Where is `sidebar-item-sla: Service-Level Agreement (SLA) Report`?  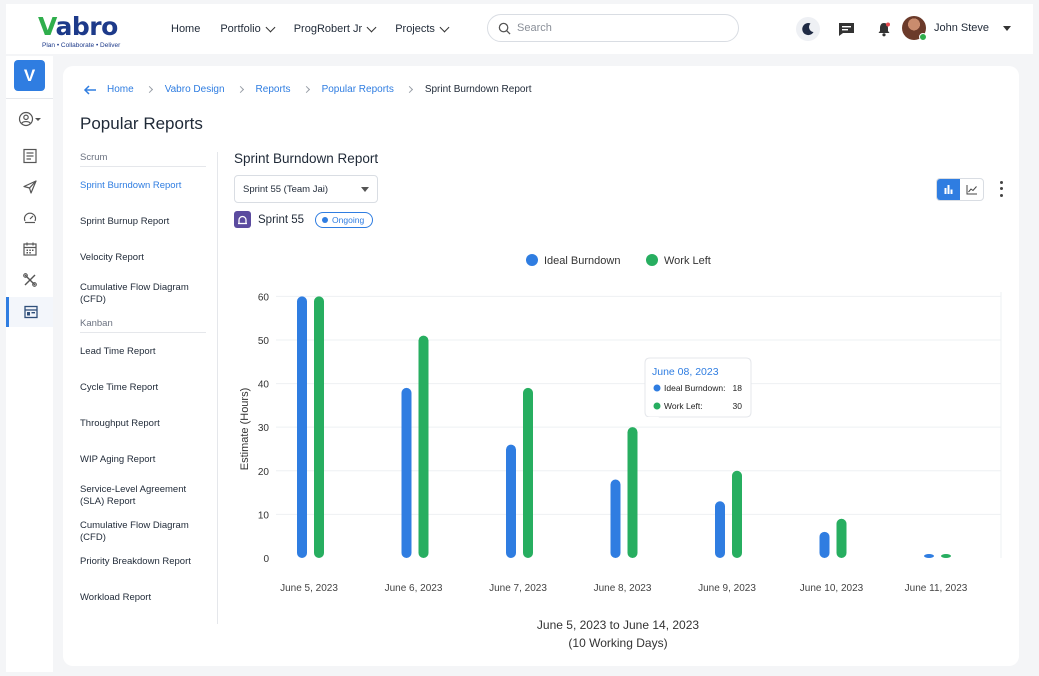
sidebar-item-sla: Service-Level Agreement (SLA) Report is located at coordinates (133, 495).